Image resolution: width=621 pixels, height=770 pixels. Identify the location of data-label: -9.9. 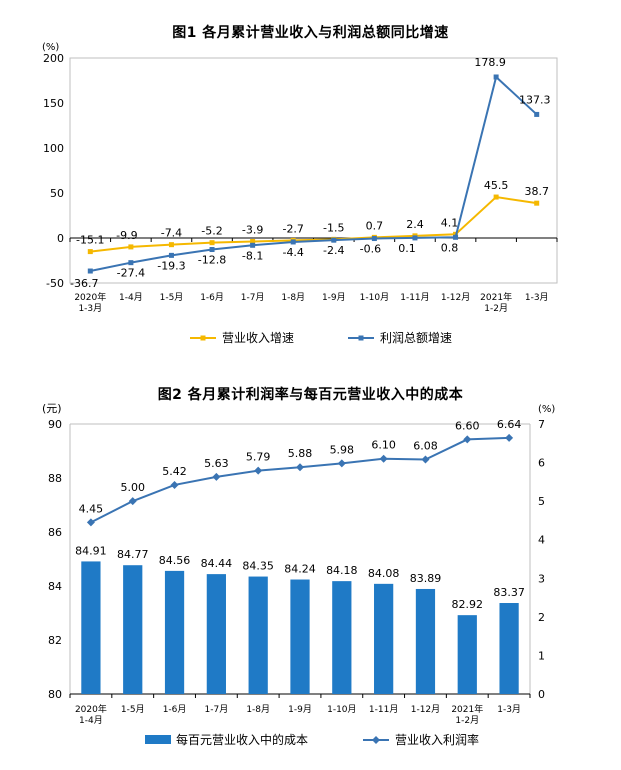
(126, 235).